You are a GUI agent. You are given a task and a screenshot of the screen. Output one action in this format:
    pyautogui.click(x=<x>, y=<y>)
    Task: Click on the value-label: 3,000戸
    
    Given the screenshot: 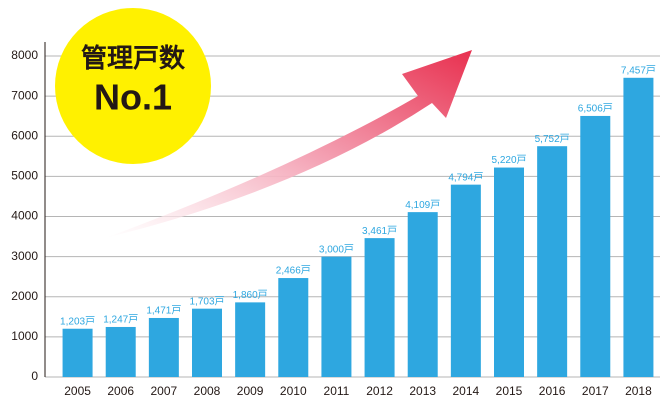 What is the action you would take?
    pyautogui.click(x=336, y=249)
    